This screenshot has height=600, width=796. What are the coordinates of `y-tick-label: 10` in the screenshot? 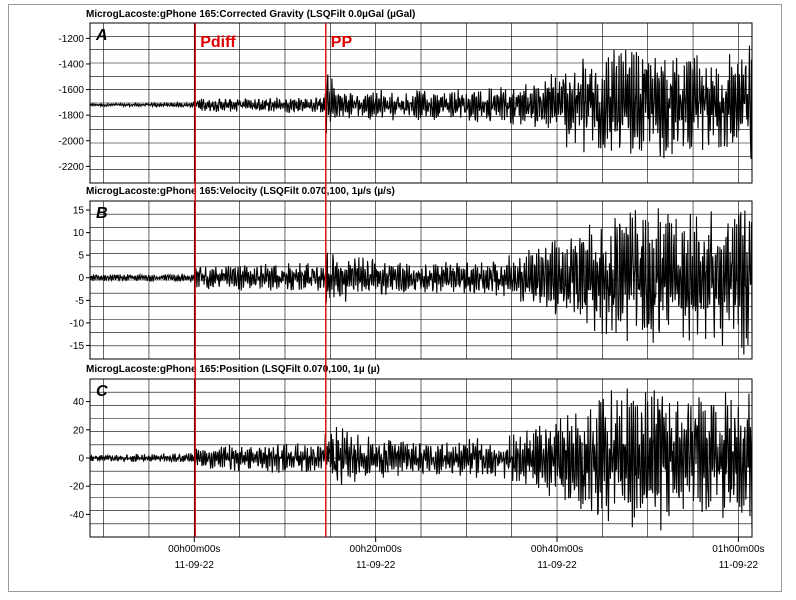 It's located at (79, 233).